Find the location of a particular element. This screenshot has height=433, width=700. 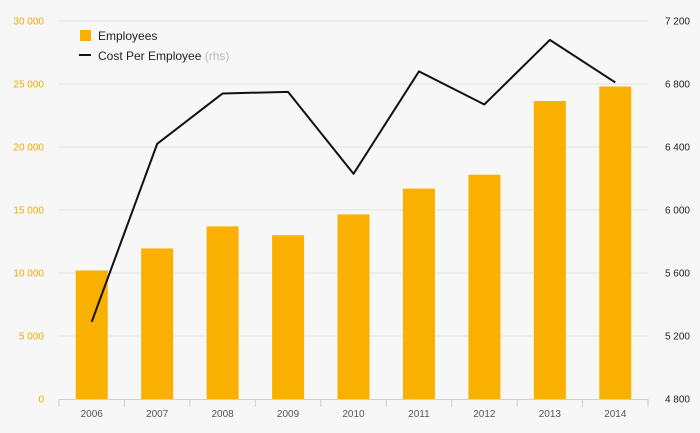

x-axis-tick-label: 2006 is located at coordinates (92, 414).